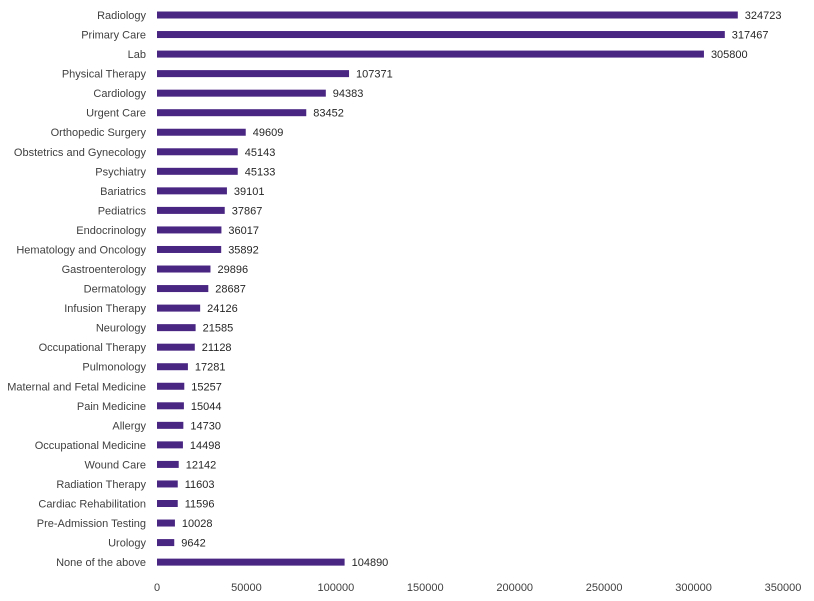 This screenshot has height=601, width=814. Describe the element at coordinates (249, 192) in the screenshot. I see `value-label-bariatrics: 39101` at that location.